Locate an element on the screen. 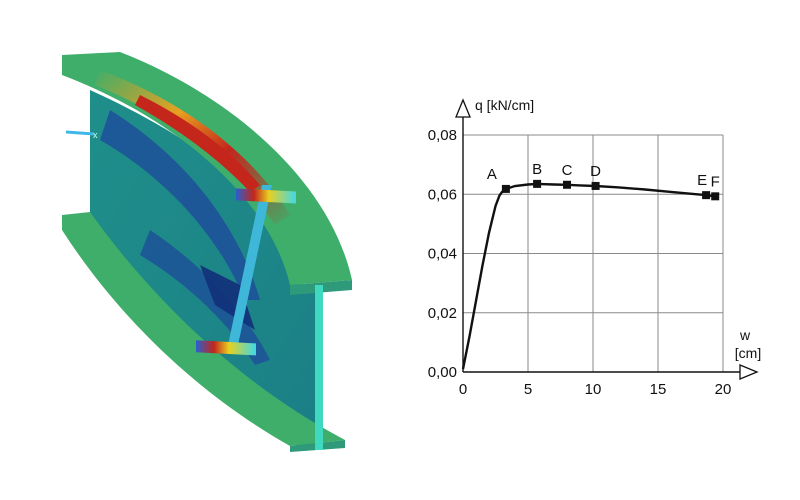  data-points: A B C D E F is located at coordinates (603, 181).